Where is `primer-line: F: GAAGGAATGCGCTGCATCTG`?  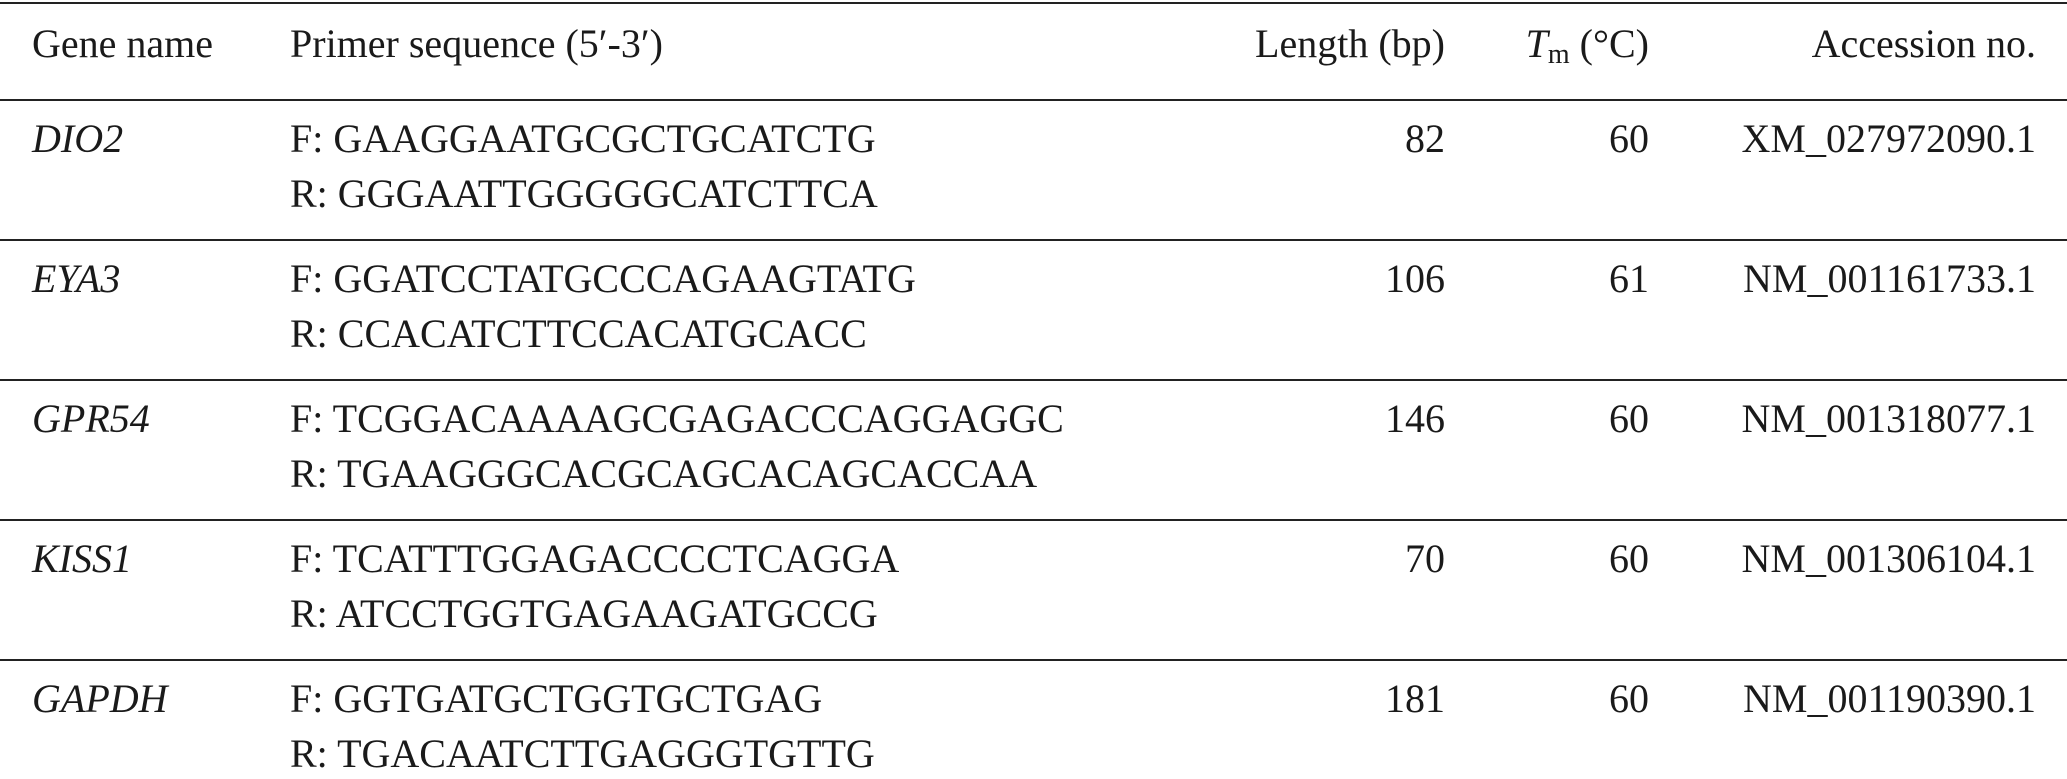 primer-line: F: GAAGGAATGCGCTGCATCTG is located at coordinates (583, 138).